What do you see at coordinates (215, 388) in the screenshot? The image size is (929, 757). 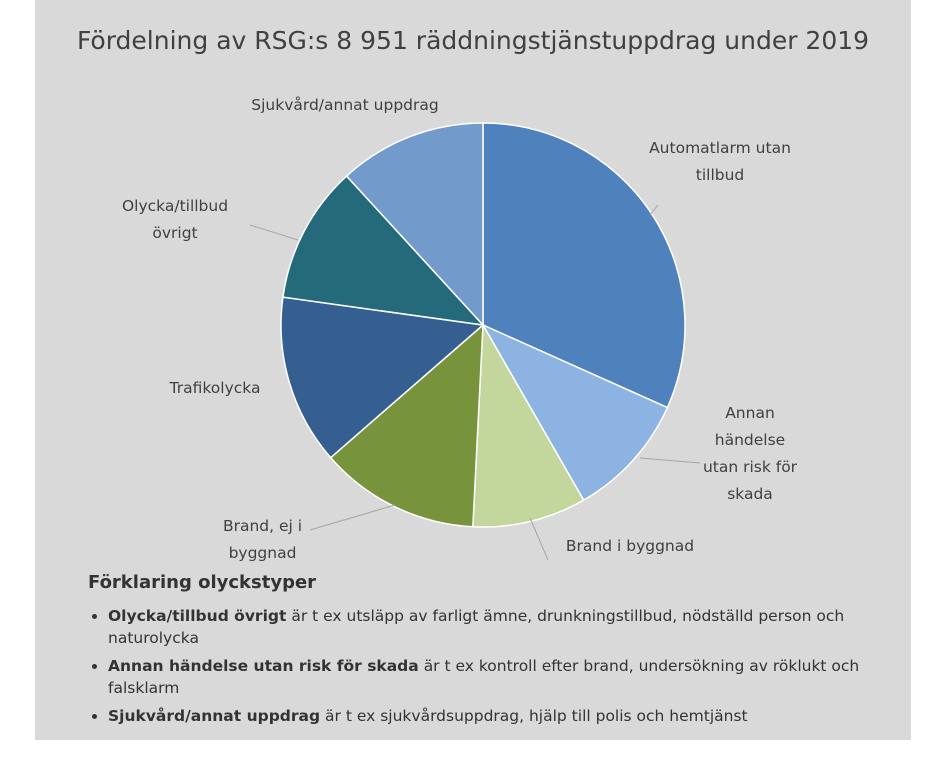 I see `slice-label: Trafikolycka` at bounding box center [215, 388].